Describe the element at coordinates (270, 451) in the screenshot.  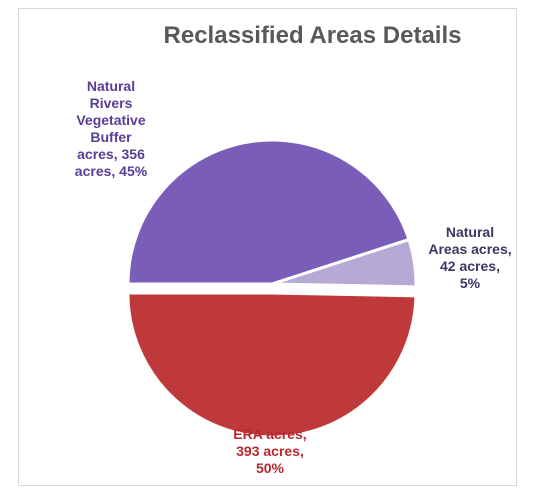
I see `data-label-era: ERA acres, 393 acres, 50%` at that location.